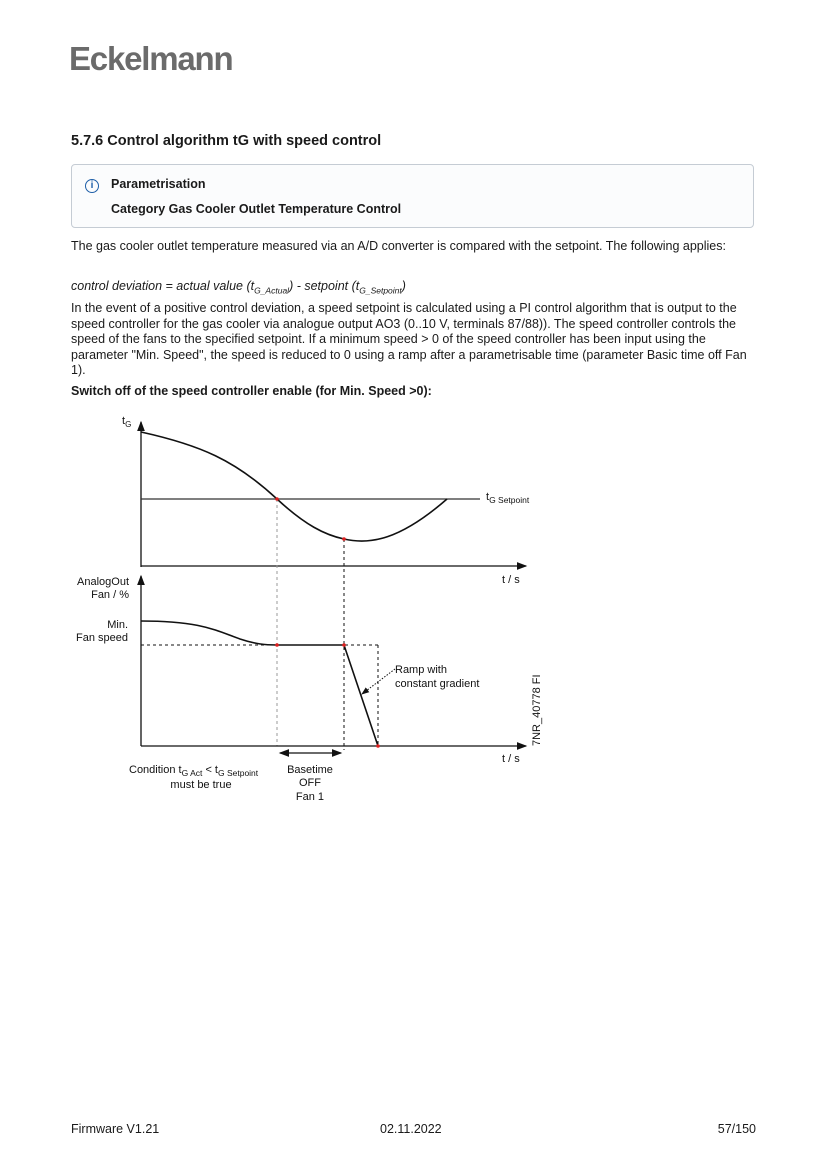 The height and width of the screenshot is (1169, 827). Describe the element at coordinates (511, 580) in the screenshot. I see `top-x-label: t / s` at that location.